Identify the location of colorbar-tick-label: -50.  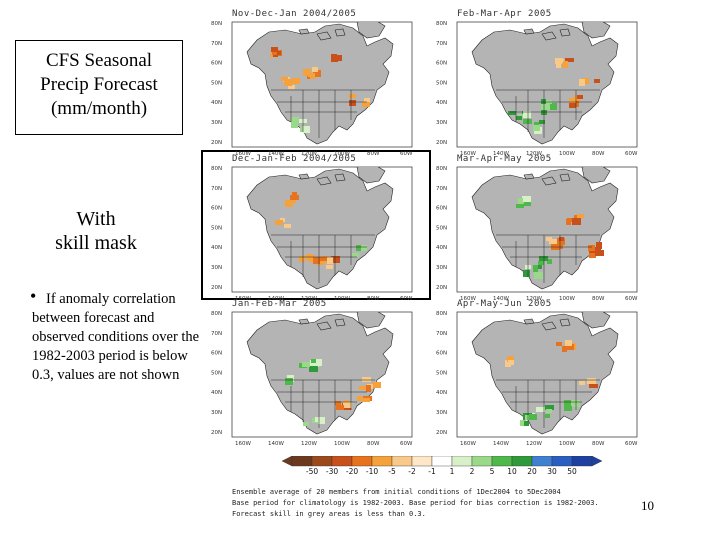
(312, 471).